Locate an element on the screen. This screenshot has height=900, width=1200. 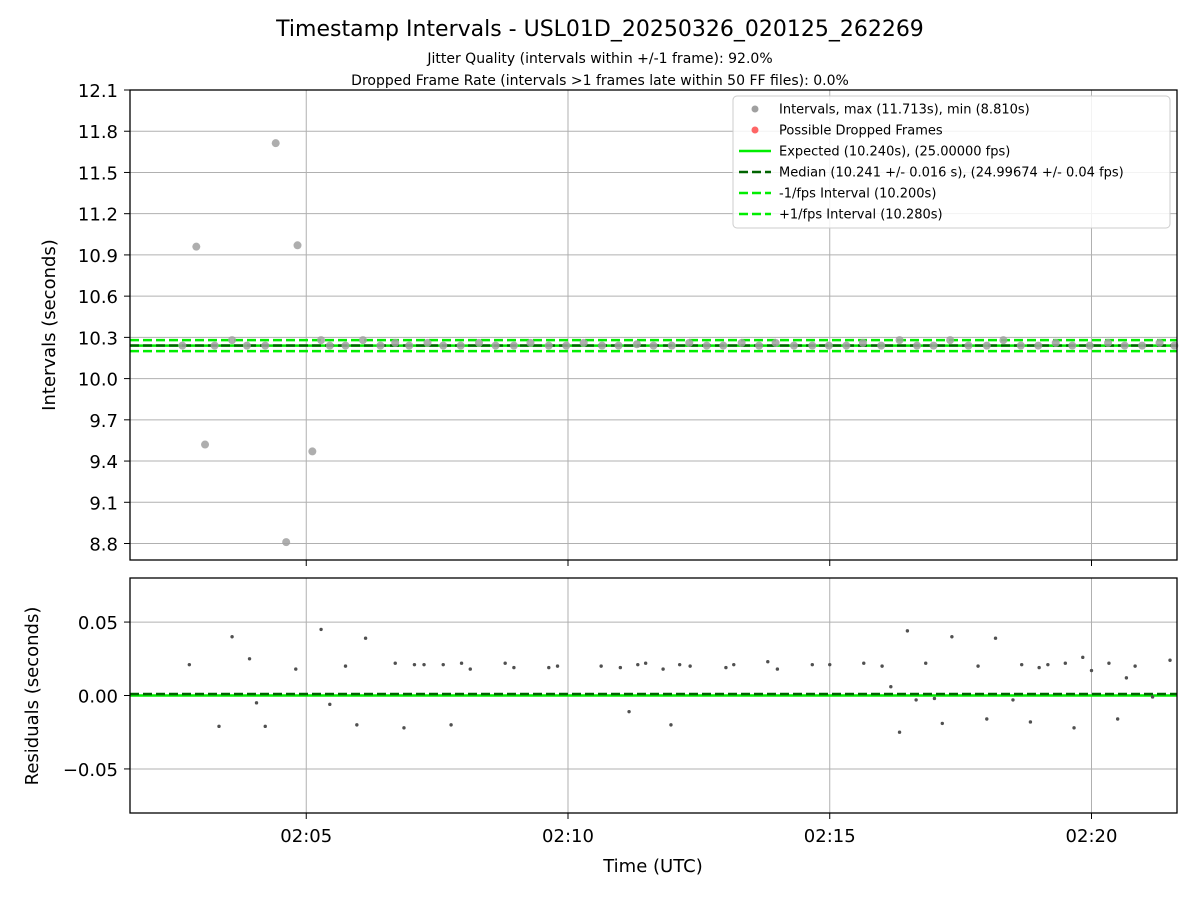
legend-item-dropped-frames: Possible Dropped Frames is located at coordinates (847, 131).